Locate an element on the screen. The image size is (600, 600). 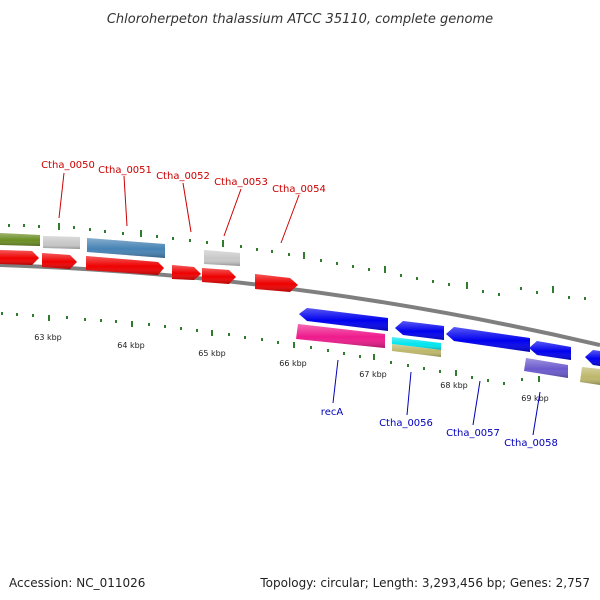
gene-label: Ctha_0051 is located at coordinates (125, 170).